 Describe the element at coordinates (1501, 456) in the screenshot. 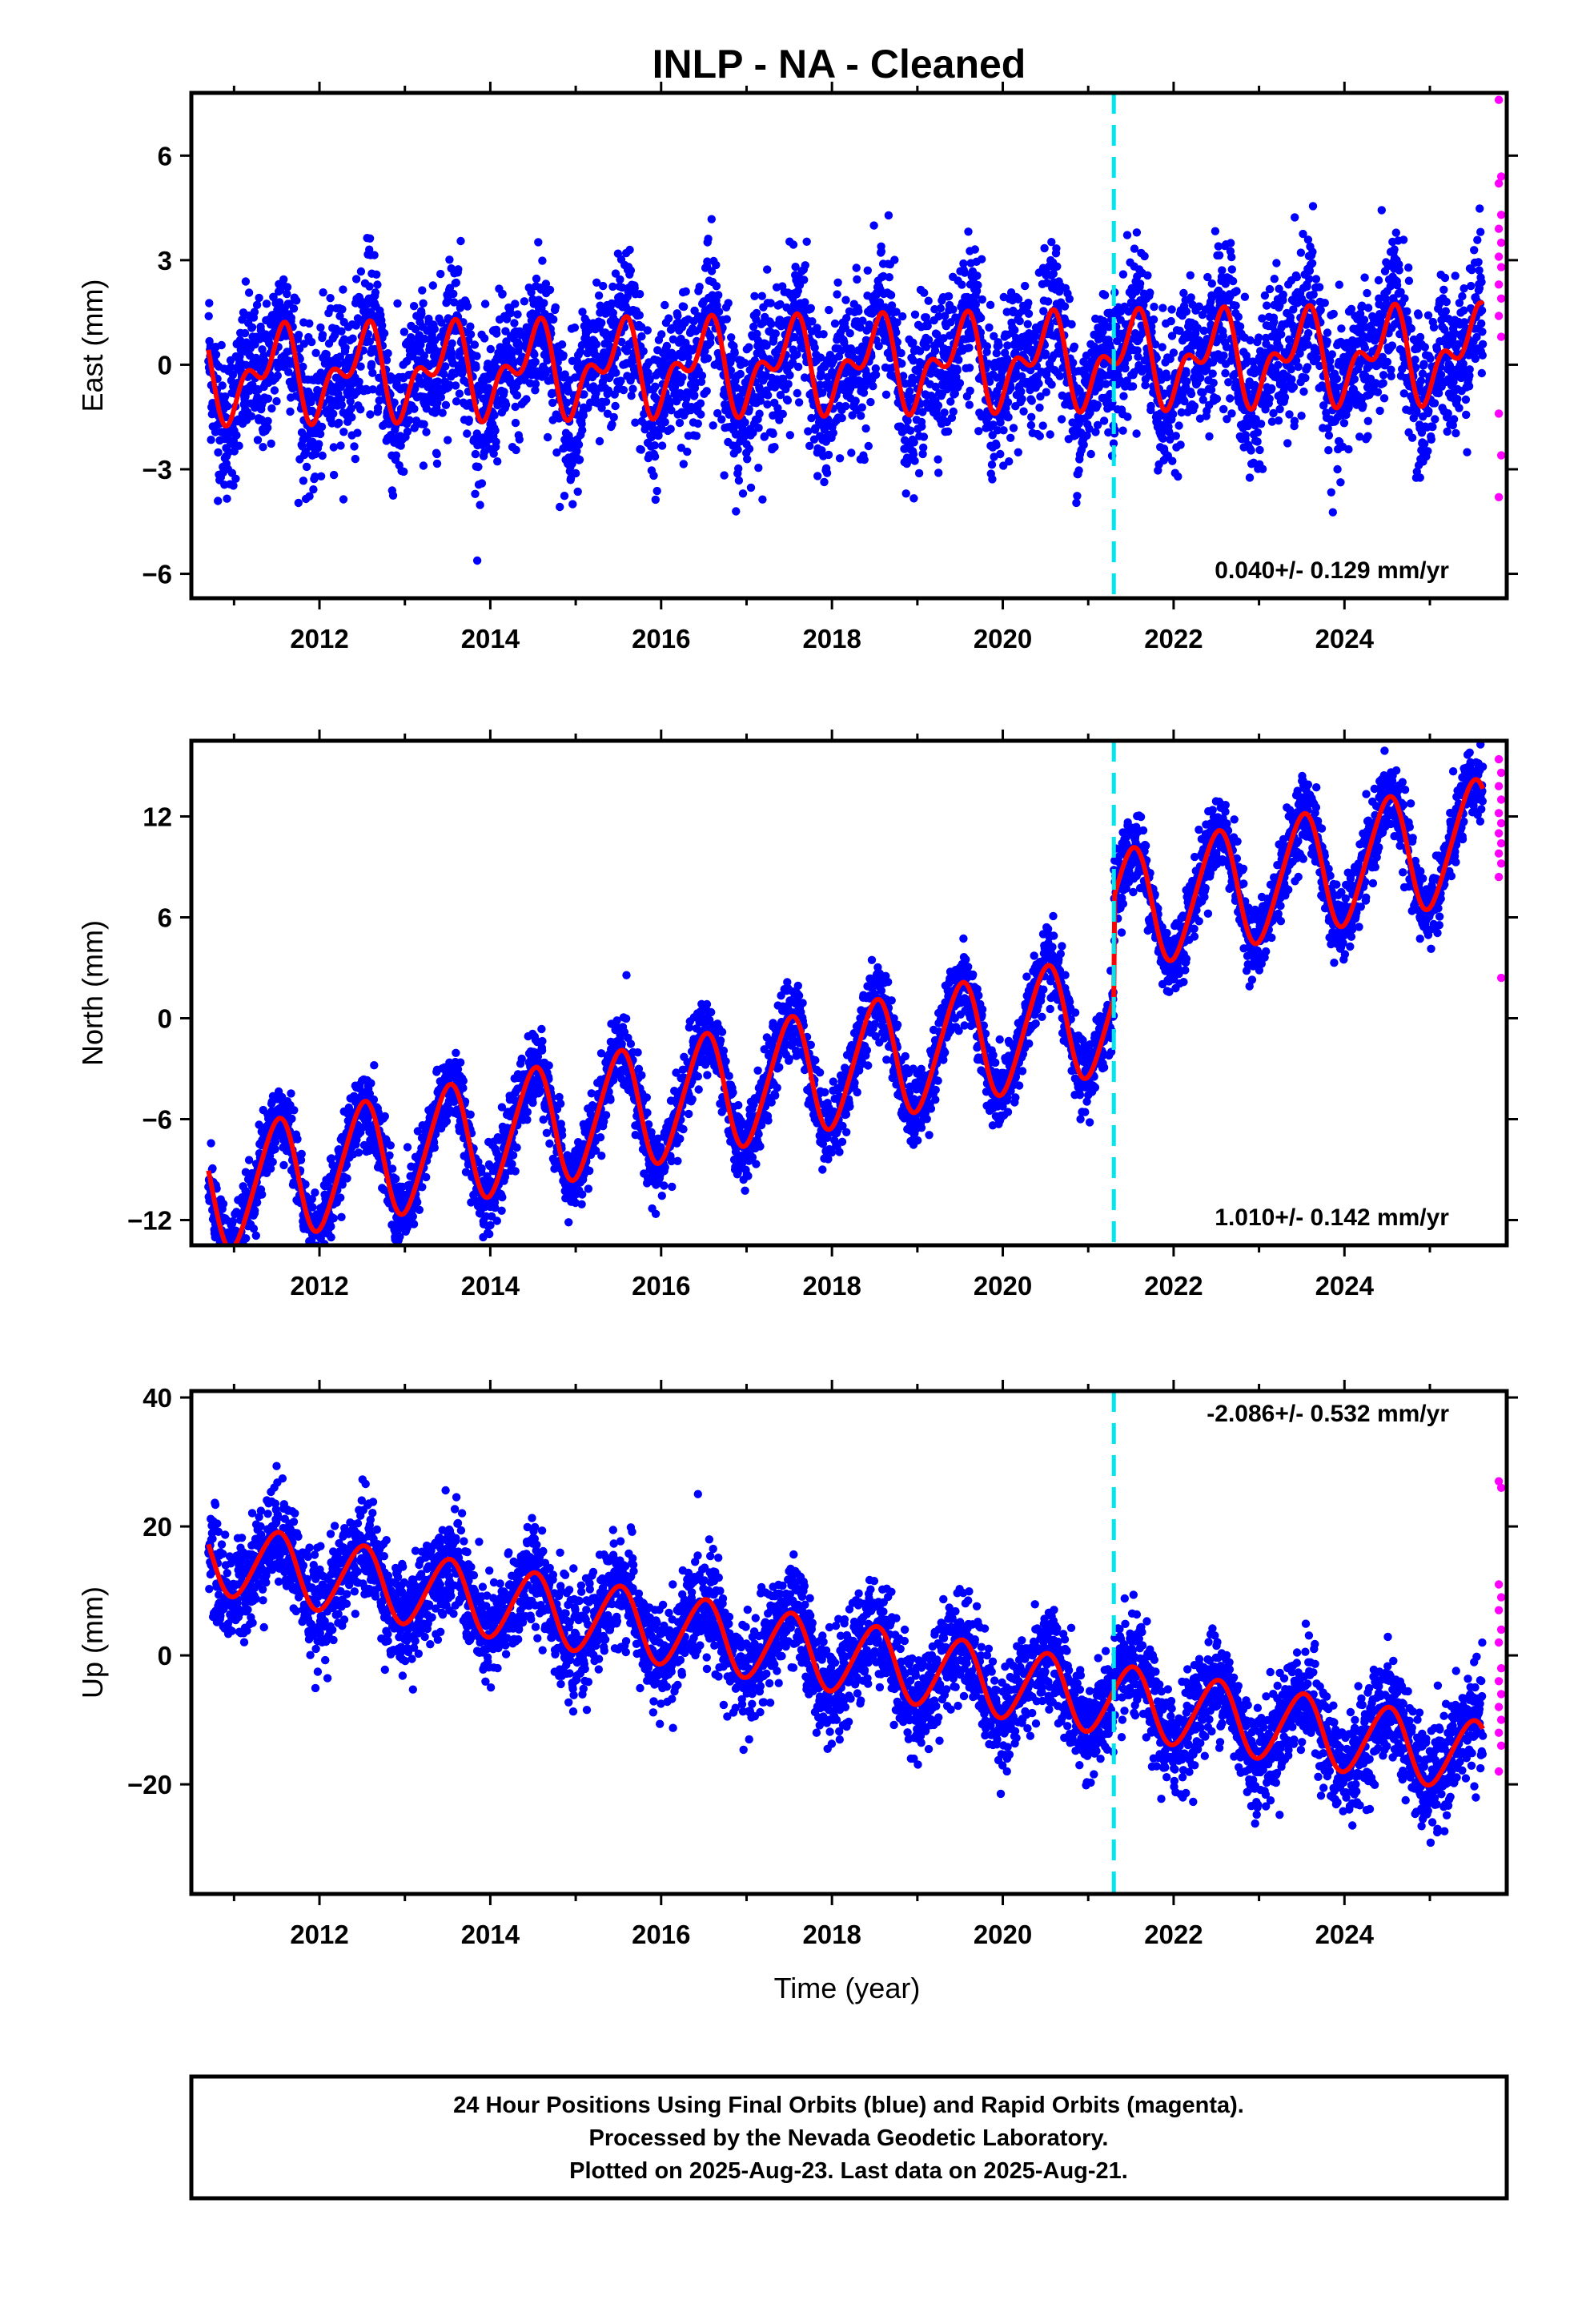

I see `east-rapid-point` at that location.